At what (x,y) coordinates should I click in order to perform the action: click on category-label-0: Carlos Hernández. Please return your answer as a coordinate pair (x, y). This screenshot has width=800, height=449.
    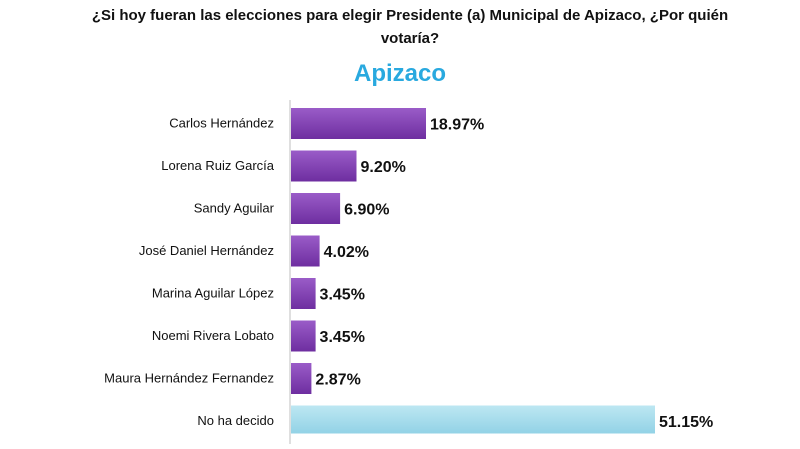
    Looking at the image, I should click on (221, 123).